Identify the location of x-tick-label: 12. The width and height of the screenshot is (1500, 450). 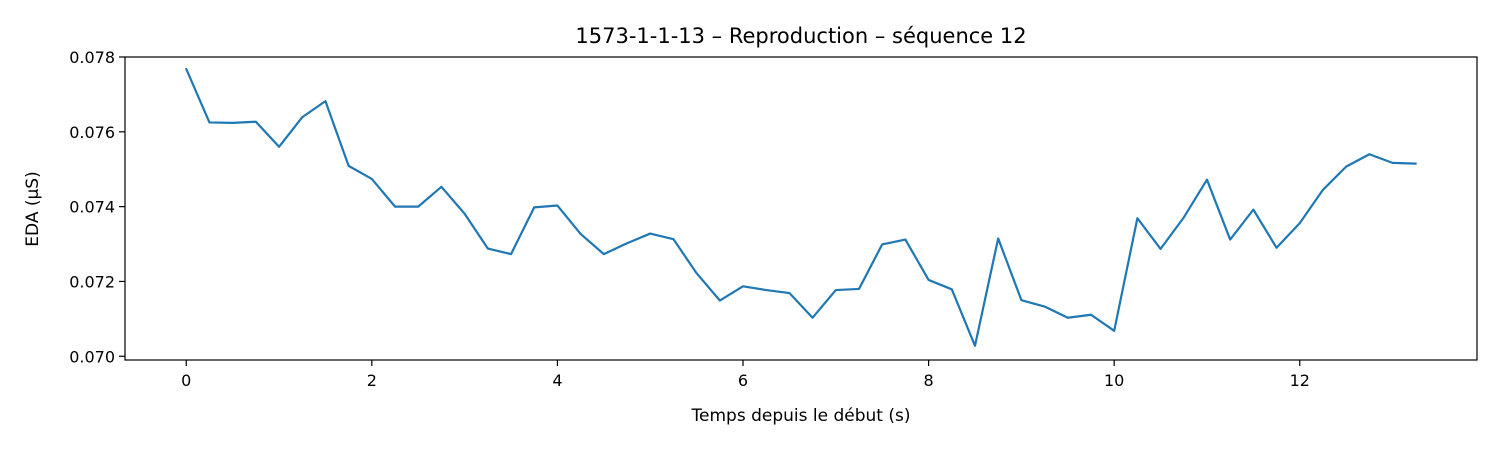
(1300, 380).